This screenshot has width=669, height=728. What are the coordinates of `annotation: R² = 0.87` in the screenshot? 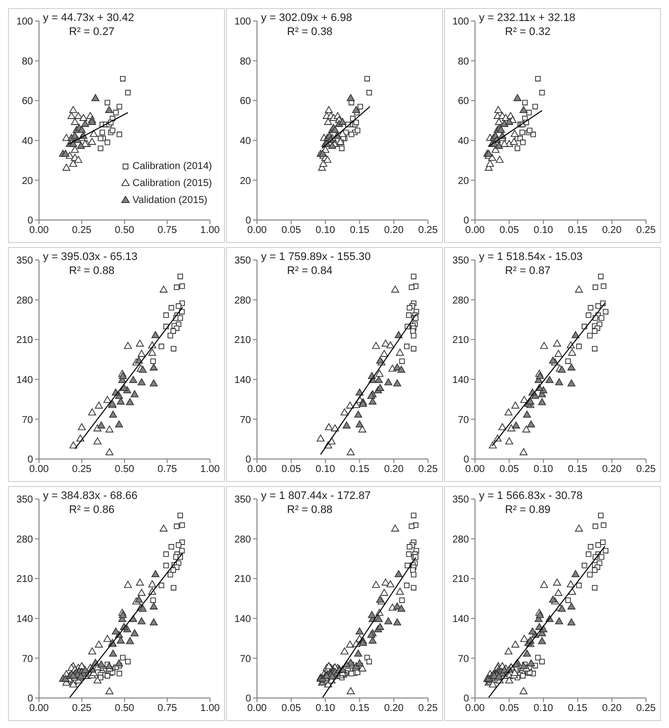 It's located at (528, 271).